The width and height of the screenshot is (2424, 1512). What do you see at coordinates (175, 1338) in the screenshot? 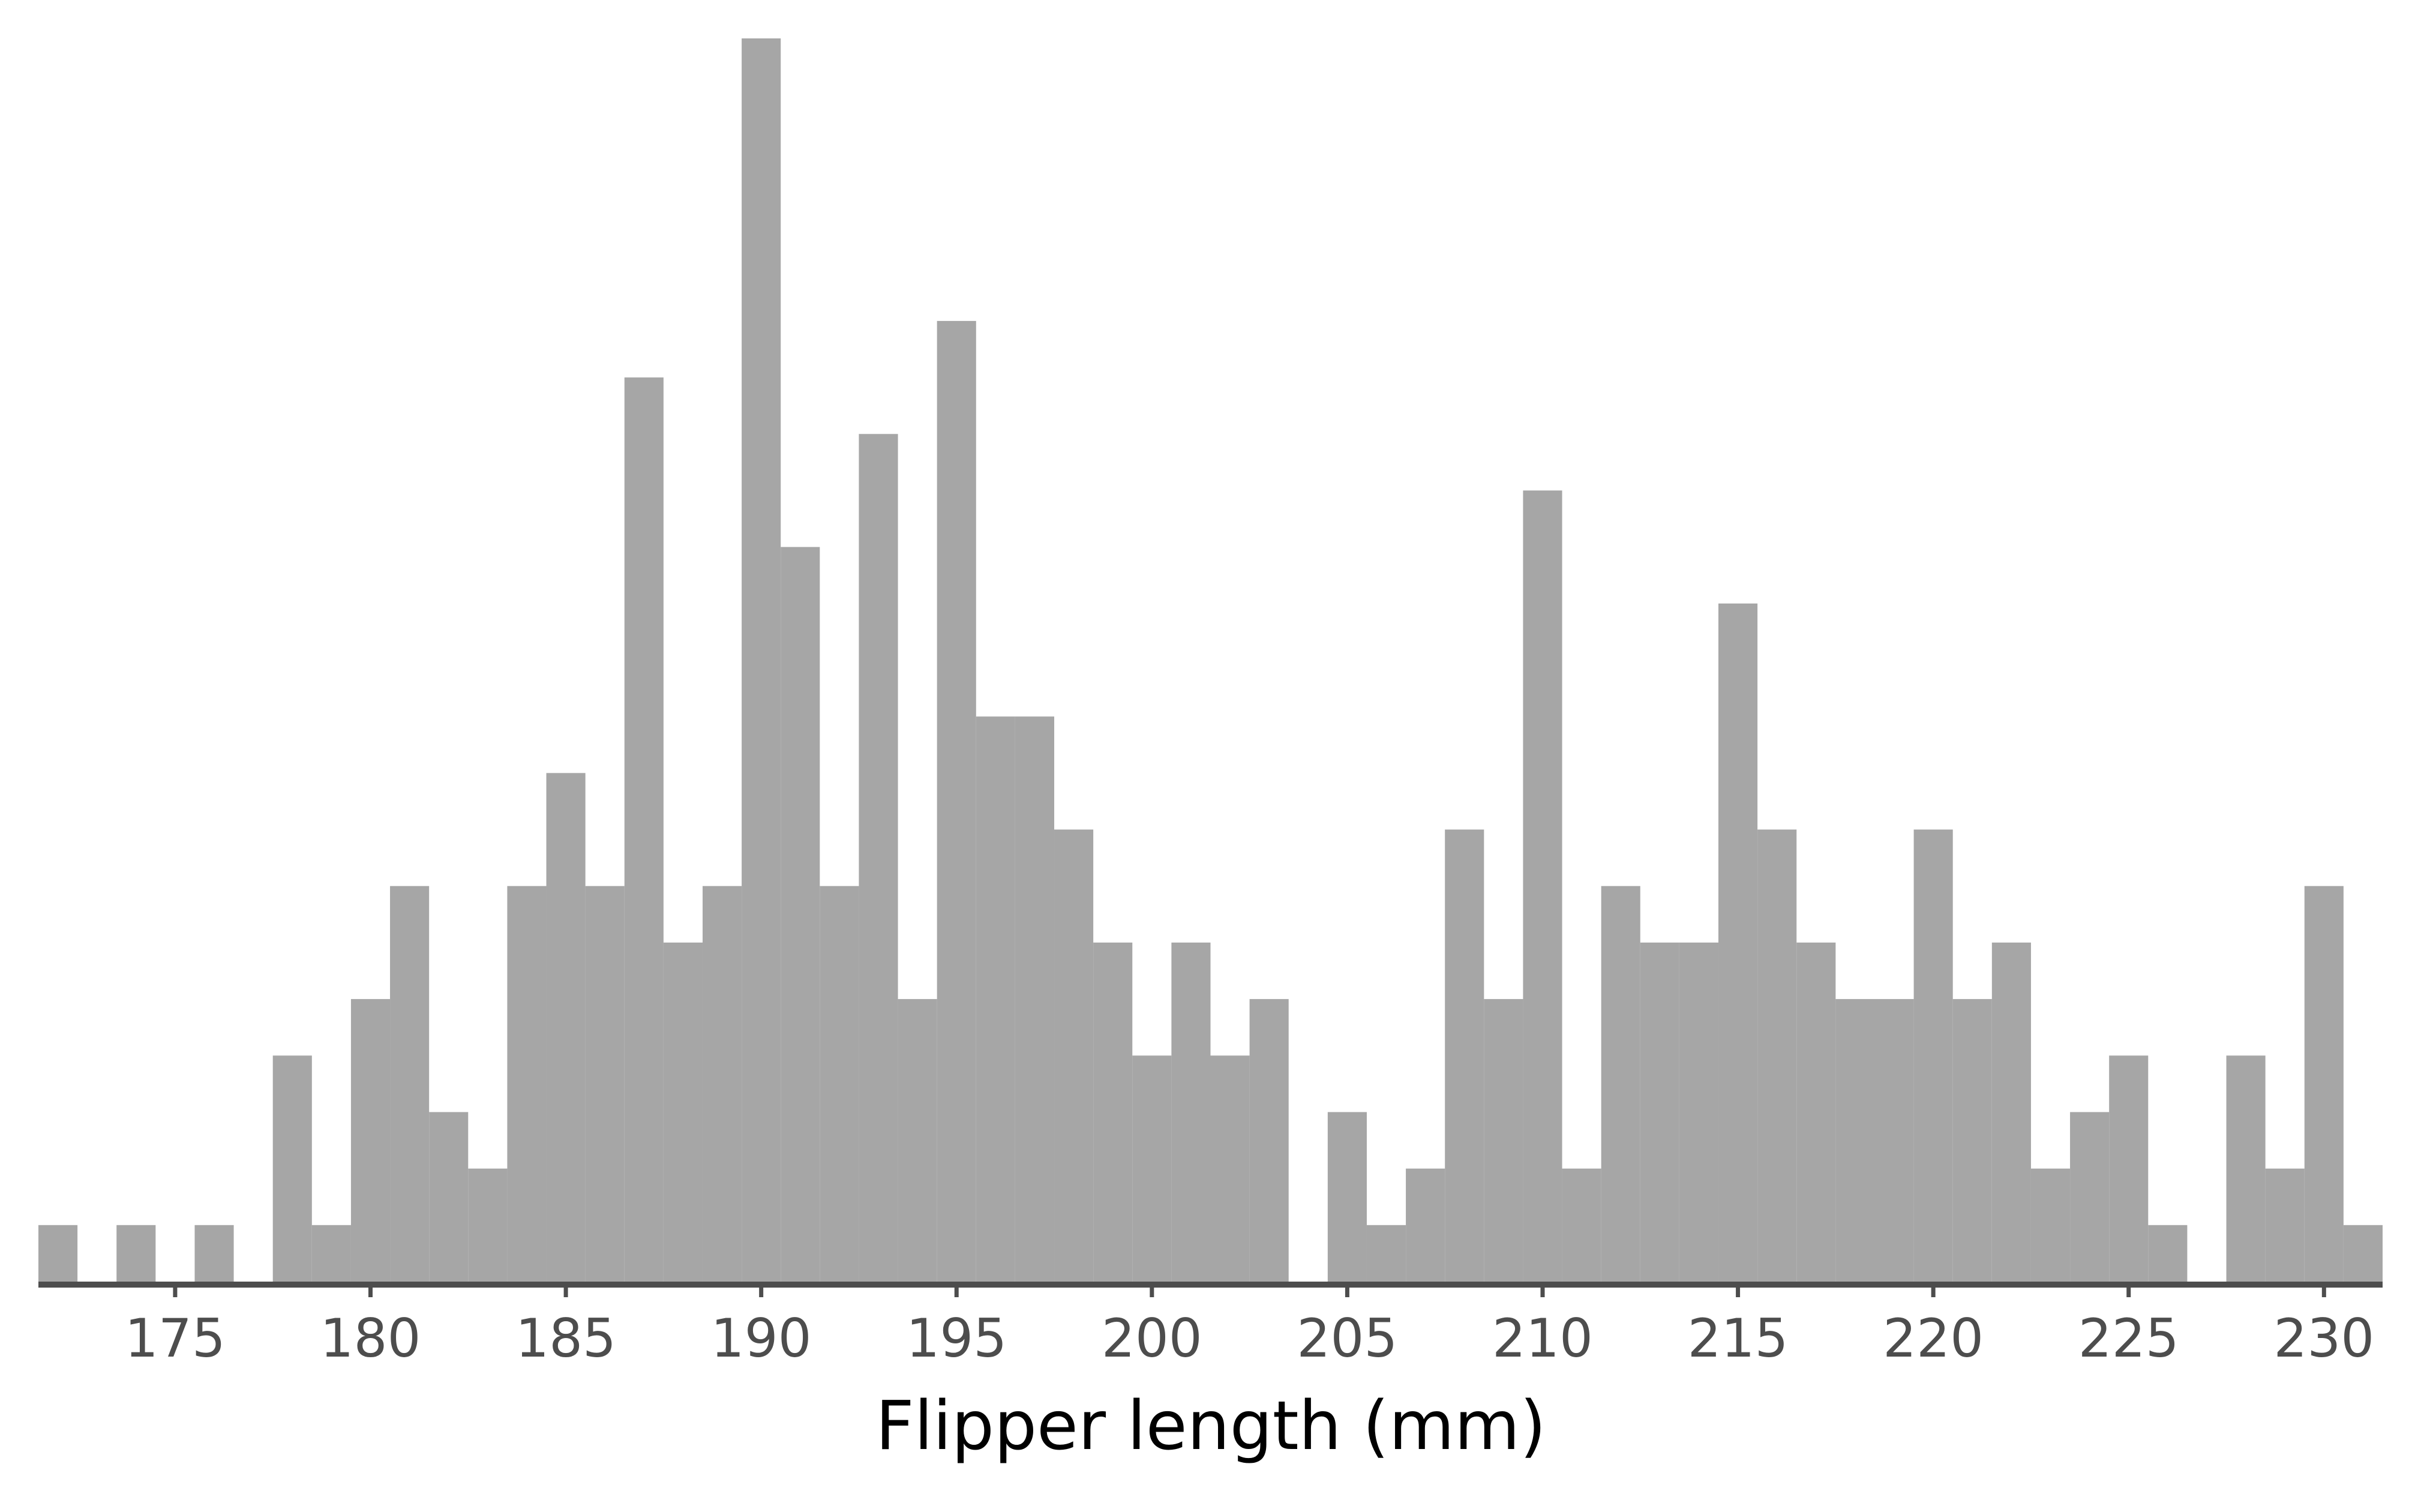
I see `x-tick-label: 175` at bounding box center [175, 1338].